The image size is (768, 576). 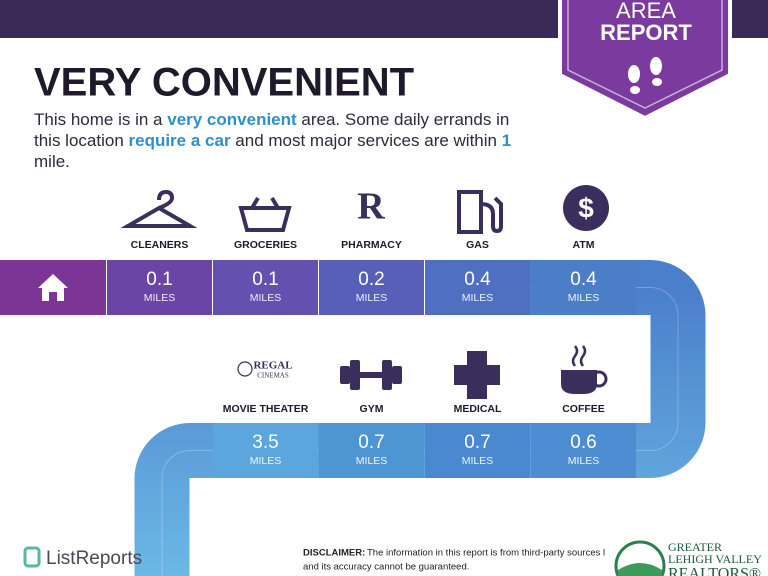 What do you see at coordinates (506, 140) in the screenshot?
I see `desc-highlight: 1` at bounding box center [506, 140].